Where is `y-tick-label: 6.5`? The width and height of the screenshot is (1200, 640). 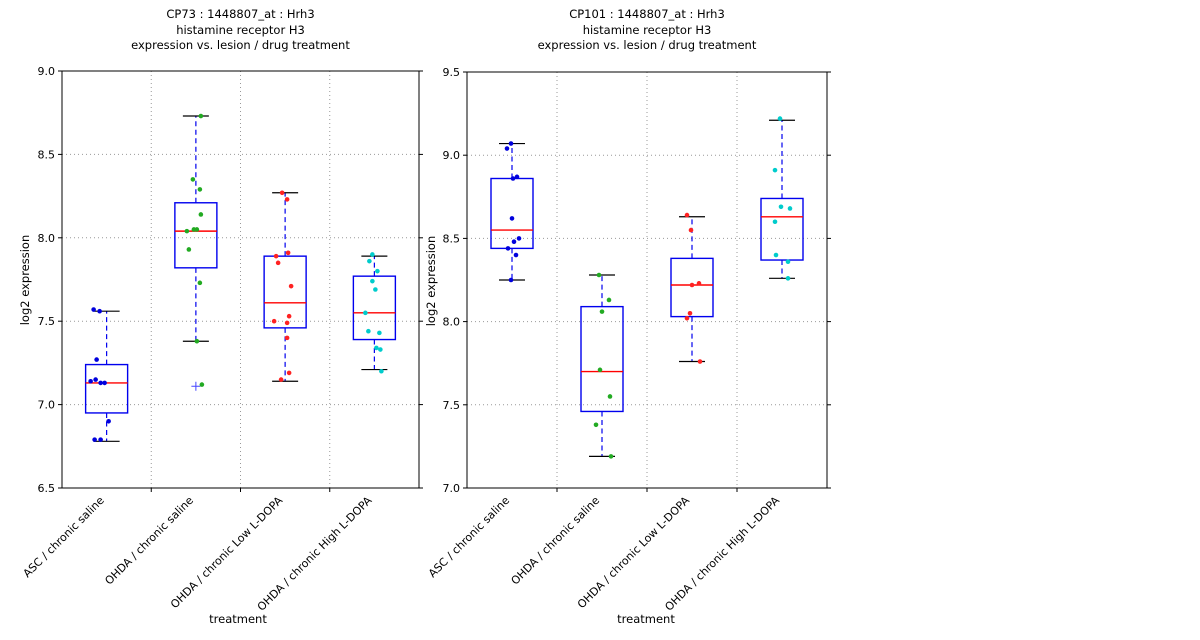 y-tick-label: 6.5 is located at coordinates (47, 488).